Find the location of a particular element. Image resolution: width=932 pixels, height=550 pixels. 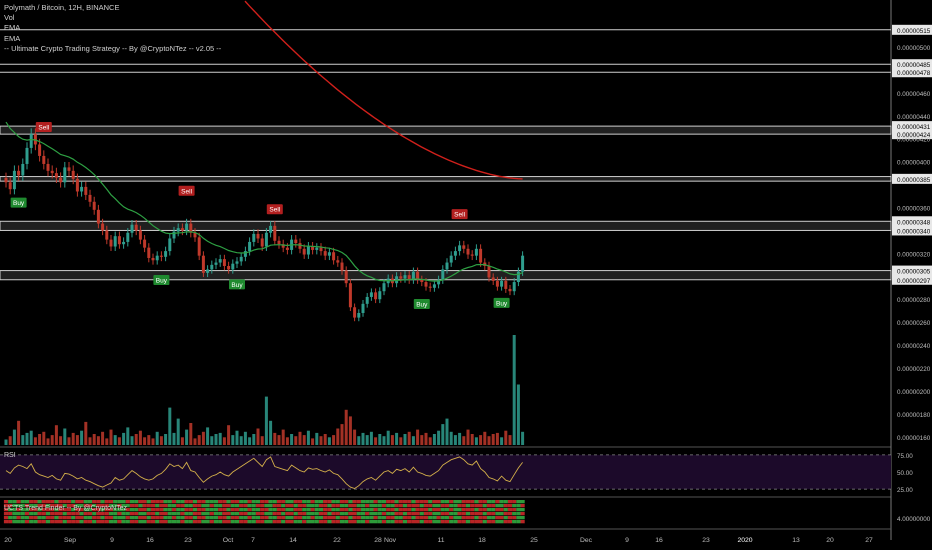

price-tick-label: 0.00000160 is located at coordinates (914, 438).